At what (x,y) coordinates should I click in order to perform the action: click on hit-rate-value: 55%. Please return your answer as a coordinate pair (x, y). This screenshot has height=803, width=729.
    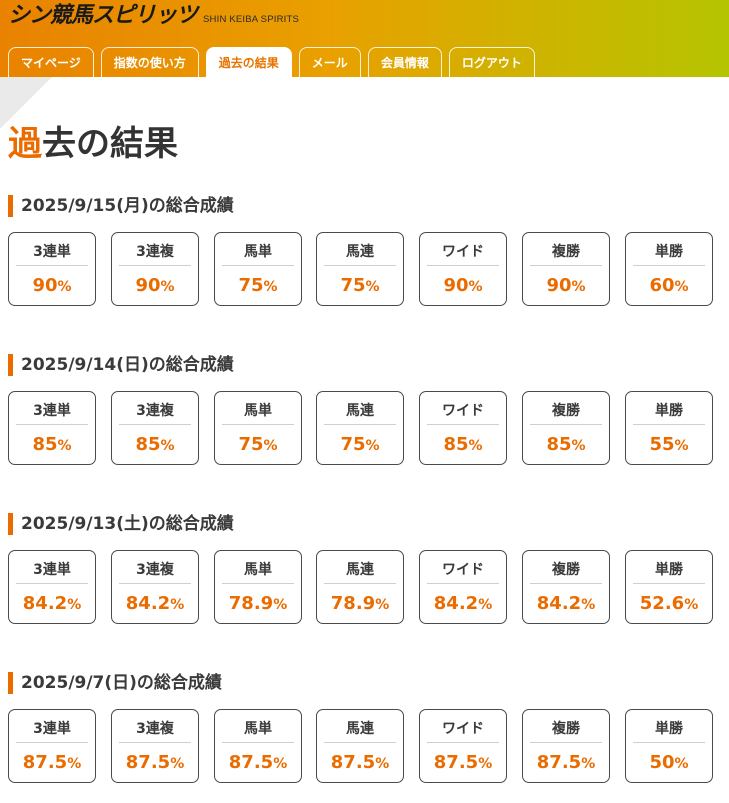
    Looking at the image, I should click on (669, 445).